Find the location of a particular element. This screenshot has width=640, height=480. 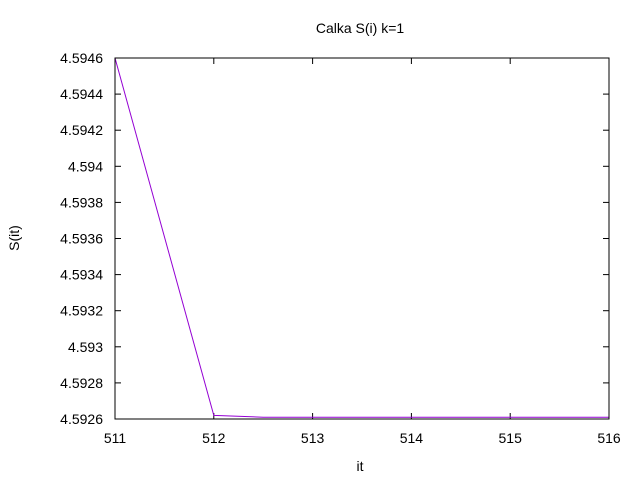

chart-title: Calka S(i) k=1 is located at coordinates (360, 28).